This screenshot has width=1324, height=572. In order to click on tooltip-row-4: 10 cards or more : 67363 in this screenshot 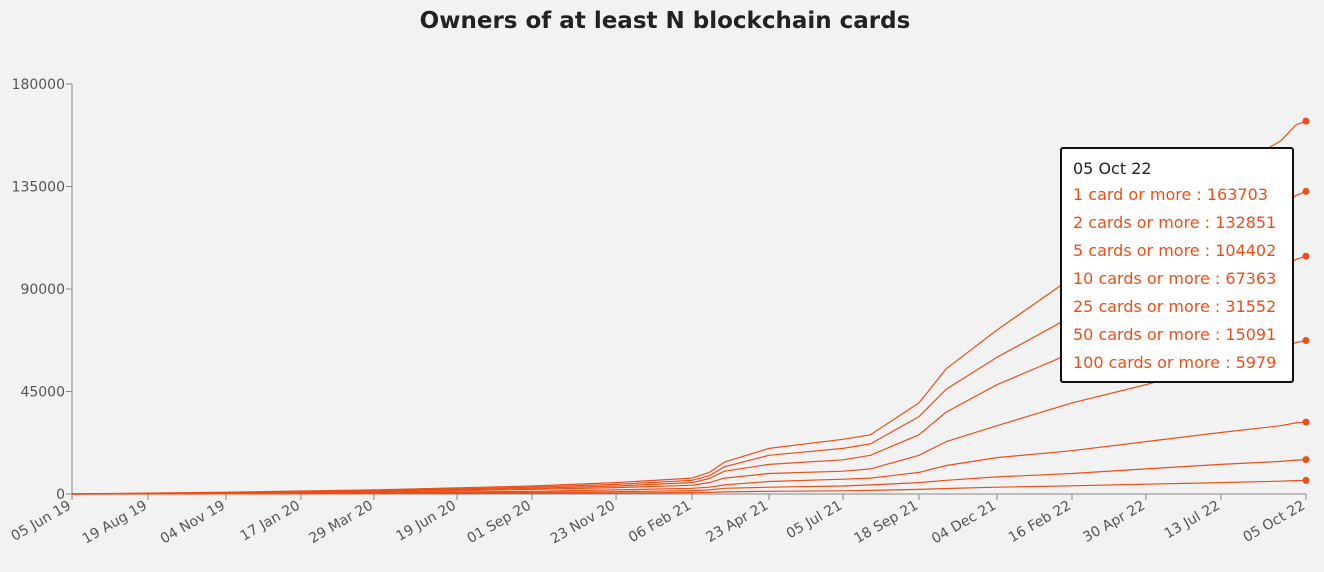, I will do `click(1175, 278)`.